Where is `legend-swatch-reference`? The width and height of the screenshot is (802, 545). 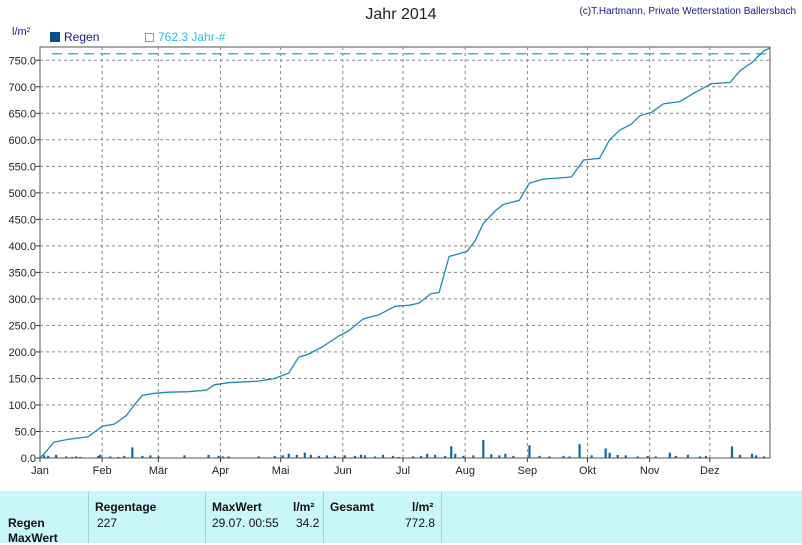
legend-swatch-reference is located at coordinates (149, 37).